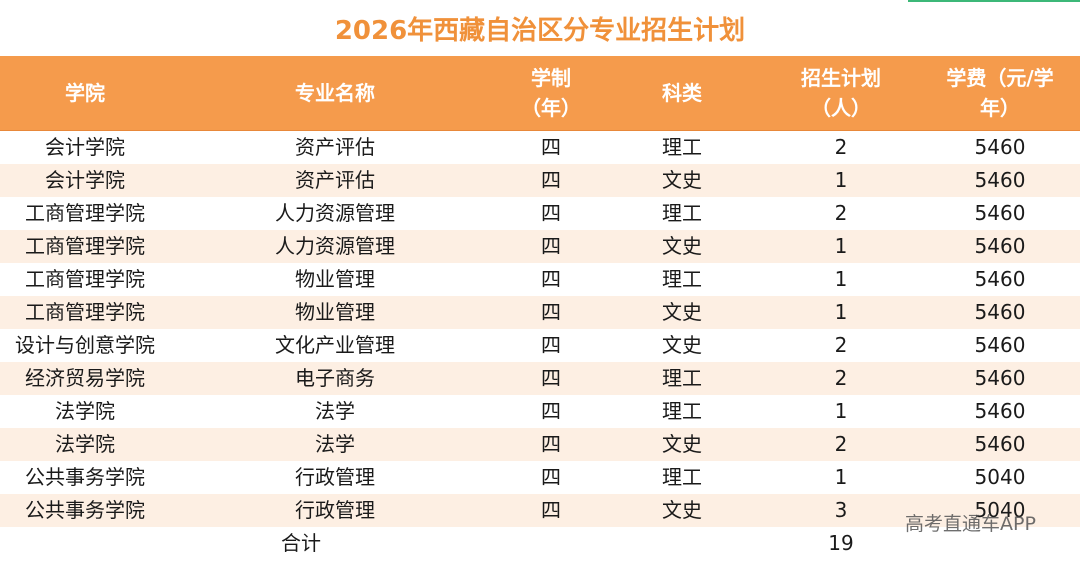  What do you see at coordinates (1000, 78) in the screenshot?
I see `header-fee-line1: 学费（元/学` at bounding box center [1000, 78].